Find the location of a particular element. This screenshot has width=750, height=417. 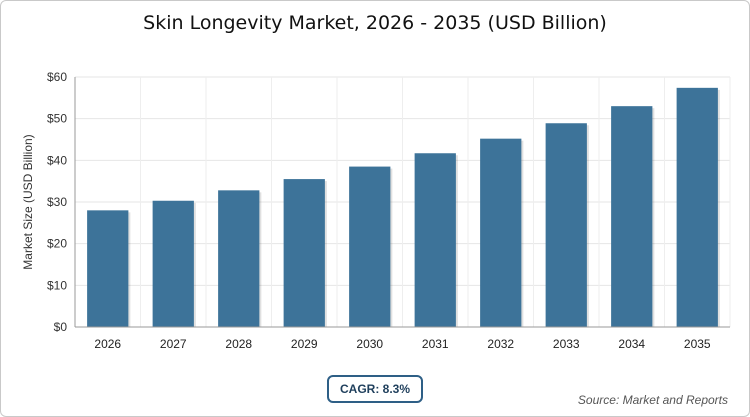

bar-2034 is located at coordinates (632, 217).